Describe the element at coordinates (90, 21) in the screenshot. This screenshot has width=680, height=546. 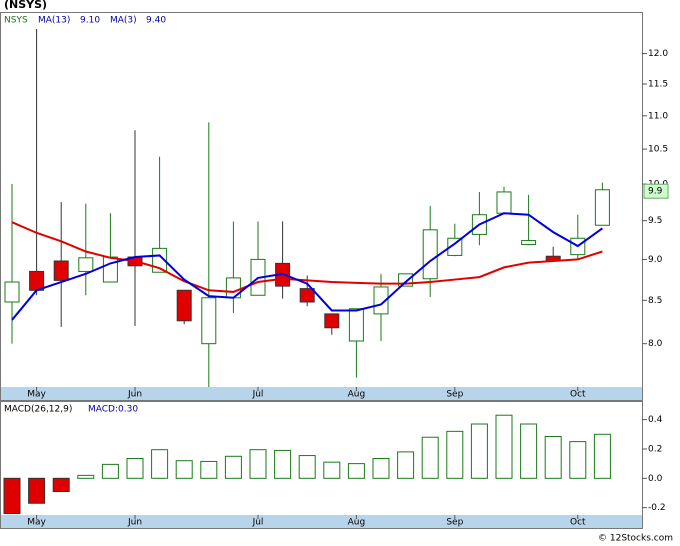
I see `legend-ma-value: 9.10` at that location.